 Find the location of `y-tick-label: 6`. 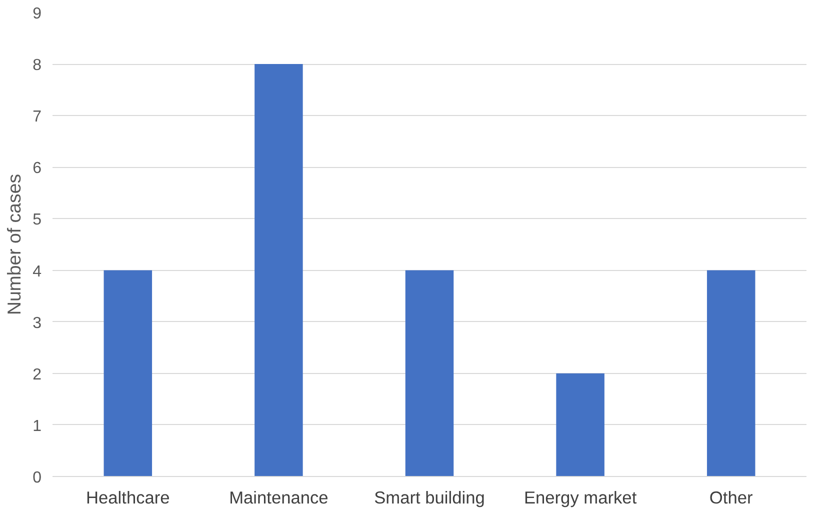

y-tick-label: 6 is located at coordinates (37, 169).